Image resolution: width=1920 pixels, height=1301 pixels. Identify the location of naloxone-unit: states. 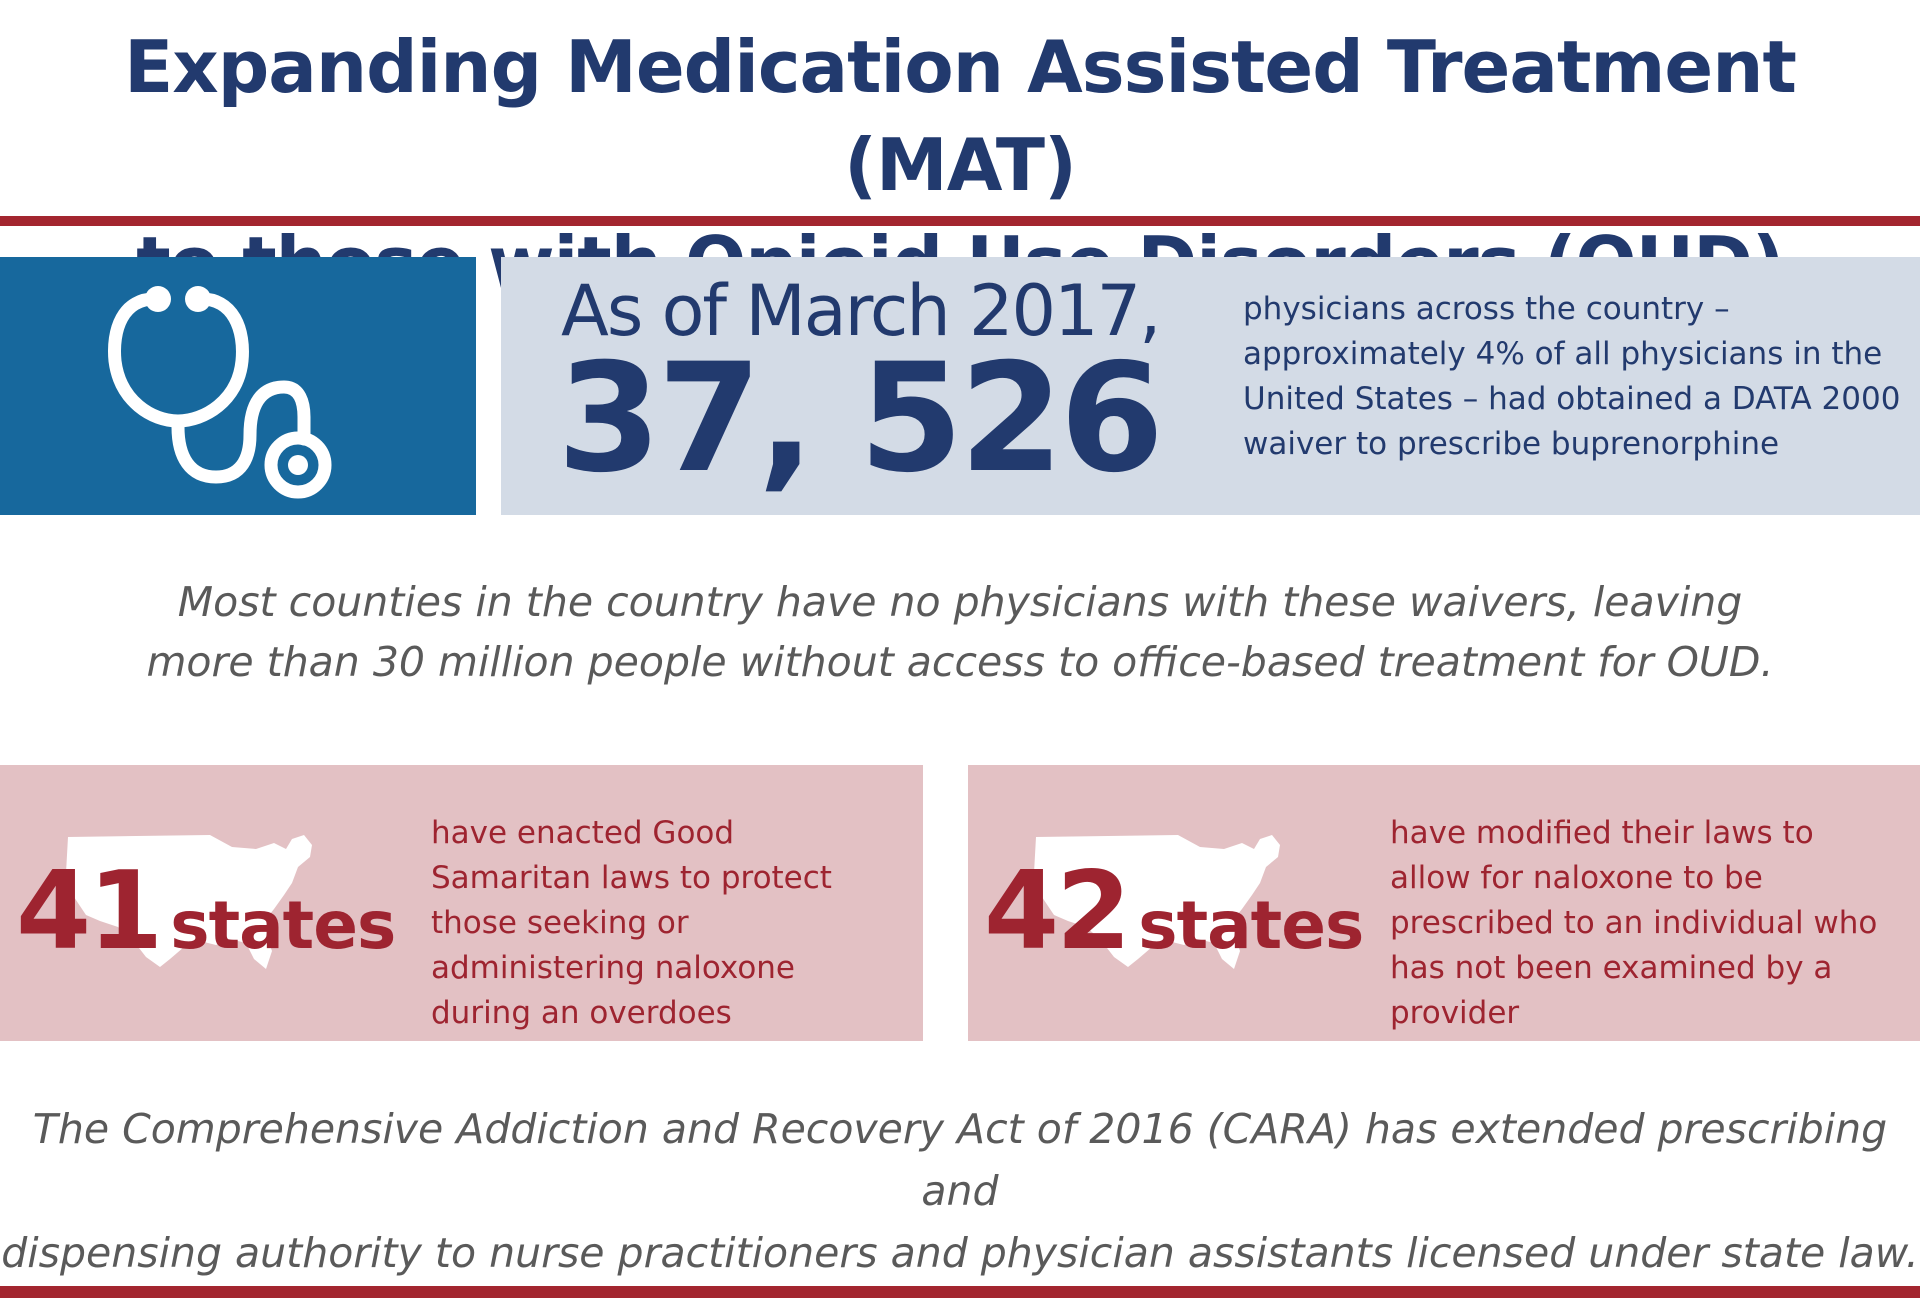
(1251, 925).